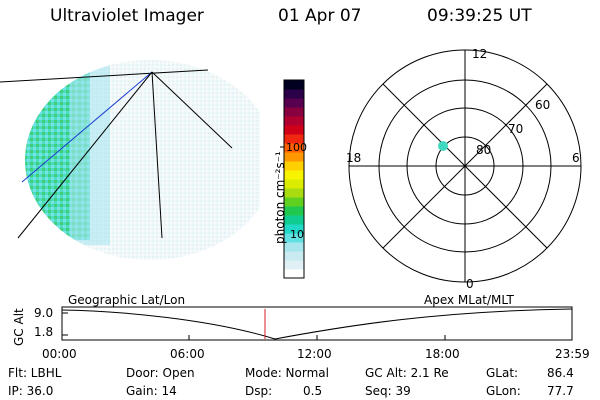  What do you see at coordinates (259, 391) in the screenshot?
I see `dsp-label: Dsp:` at bounding box center [259, 391].